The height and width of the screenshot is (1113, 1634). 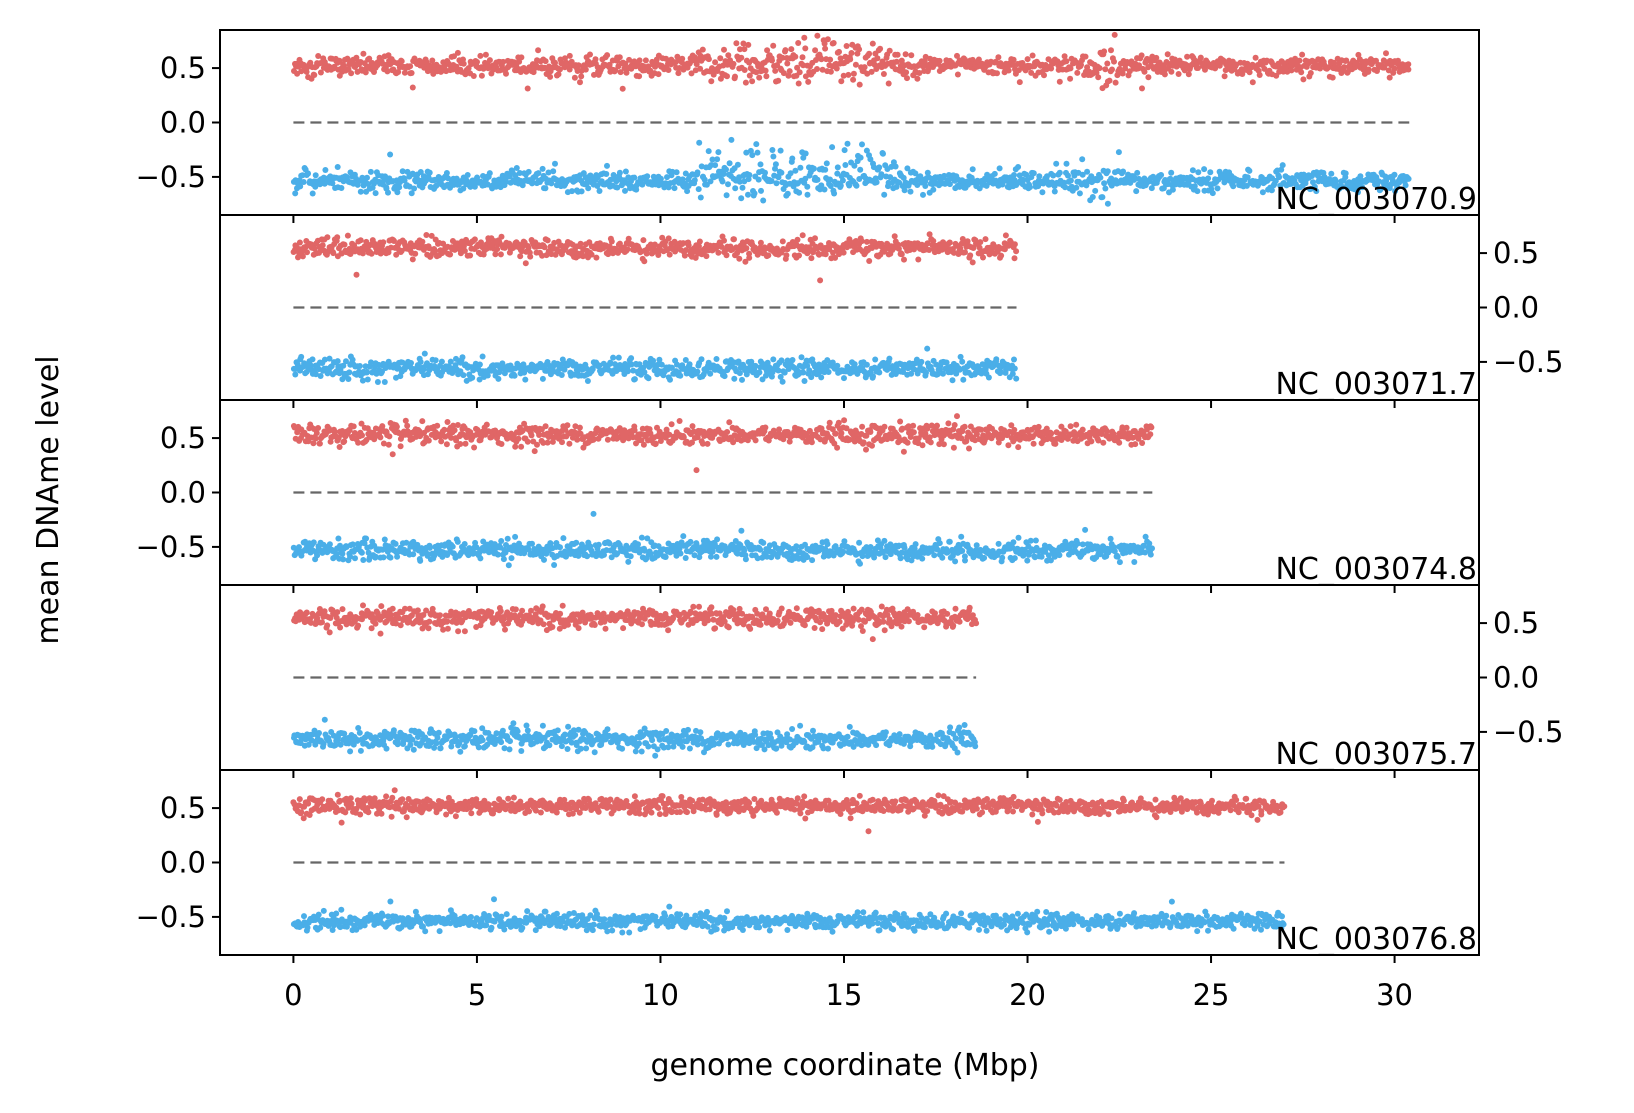 What do you see at coordinates (1376, 384) in the screenshot?
I see `chromosome-label: NC_003071.7` at bounding box center [1376, 384].